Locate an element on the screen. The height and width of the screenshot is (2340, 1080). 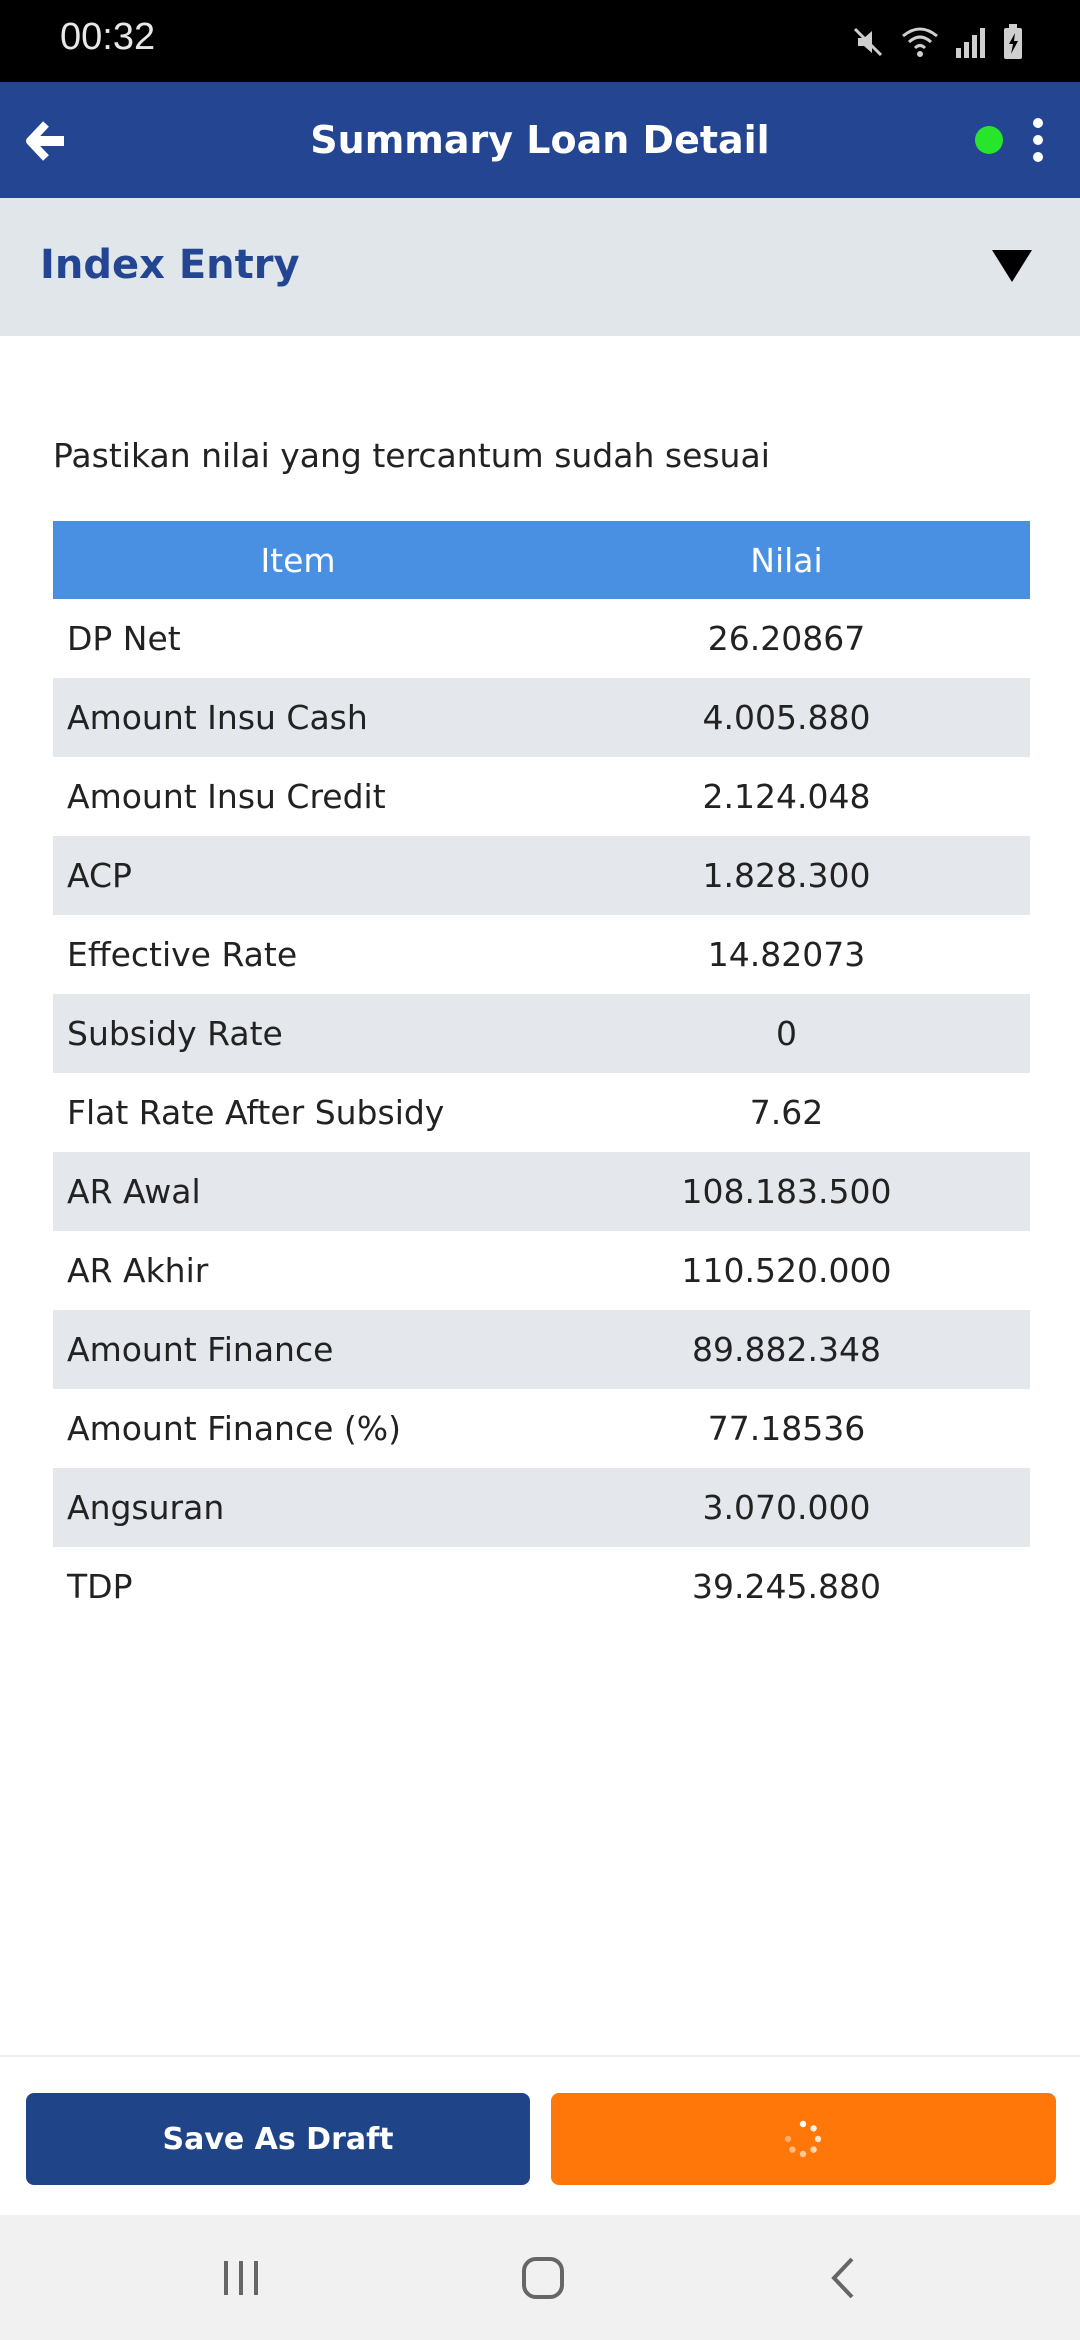
submit-button is located at coordinates (803, 2139).